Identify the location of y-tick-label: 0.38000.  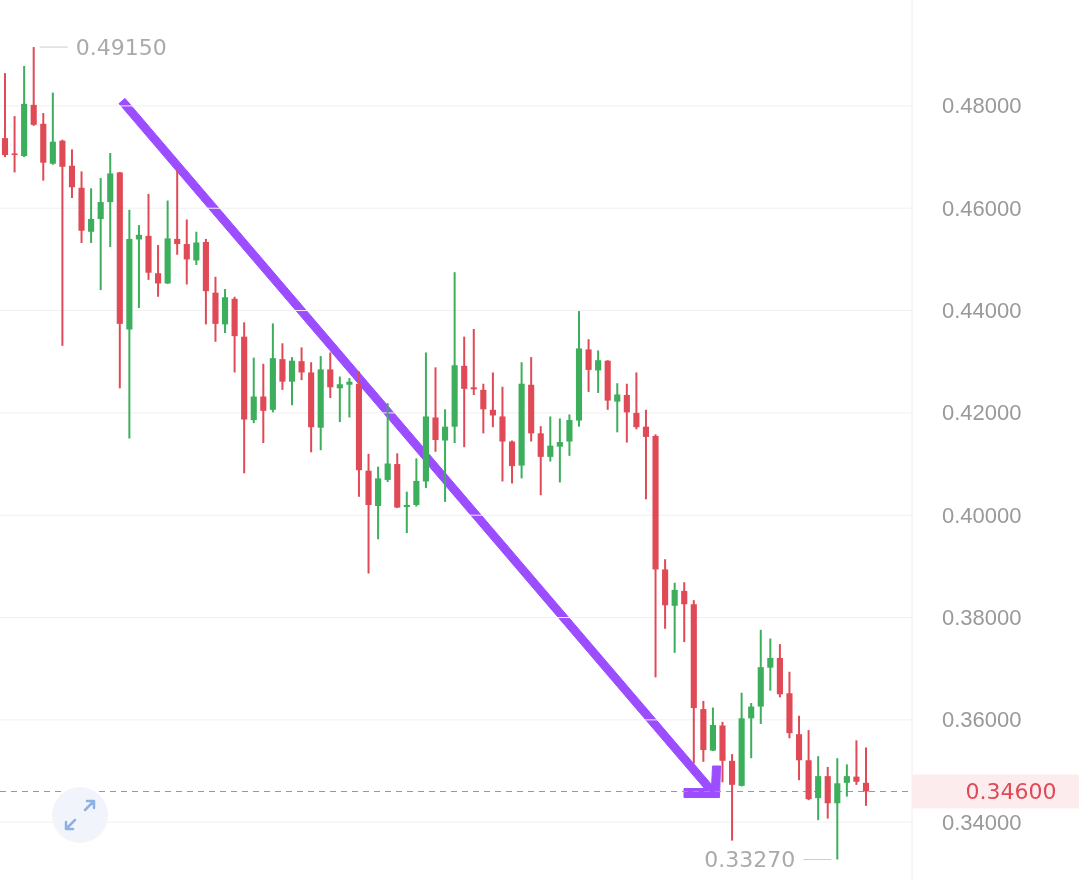
(982, 618).